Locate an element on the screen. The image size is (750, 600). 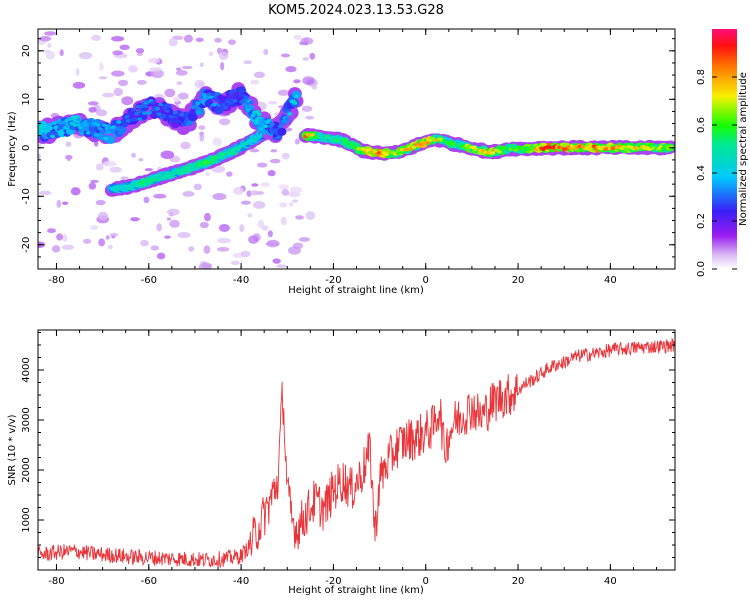
colorbar-label: Normalized spectral amplitude is located at coordinates (743, 149).